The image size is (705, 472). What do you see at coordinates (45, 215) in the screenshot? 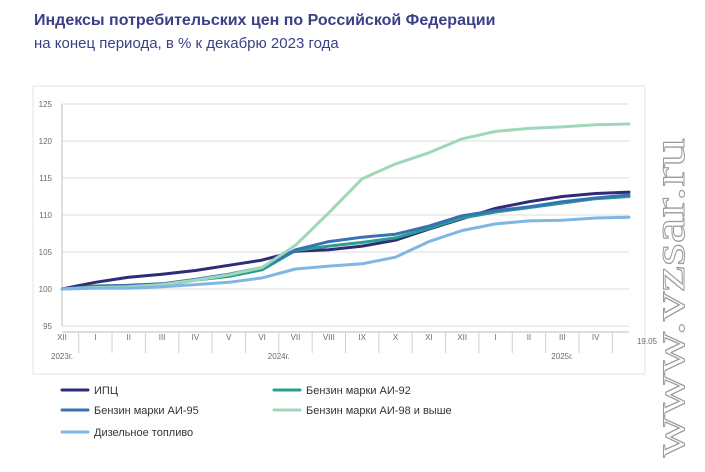
I see `y-tick-label: 110` at bounding box center [45, 215].